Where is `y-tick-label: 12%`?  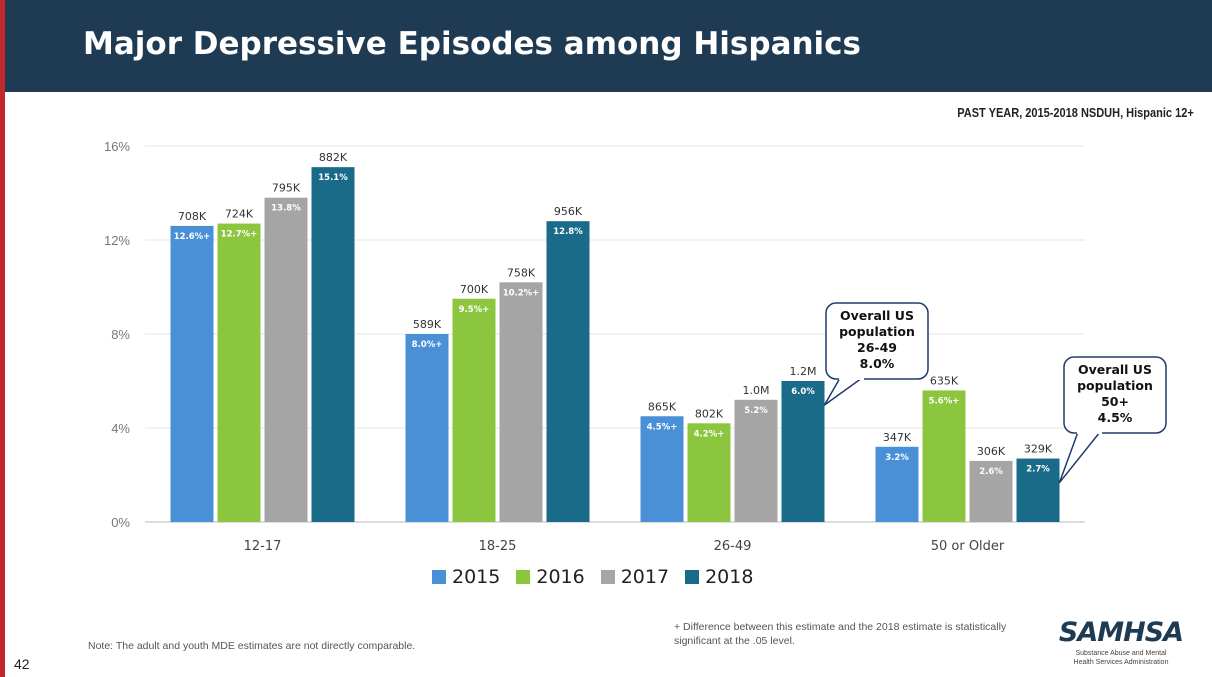
y-tick-label: 12% is located at coordinates (117, 240).